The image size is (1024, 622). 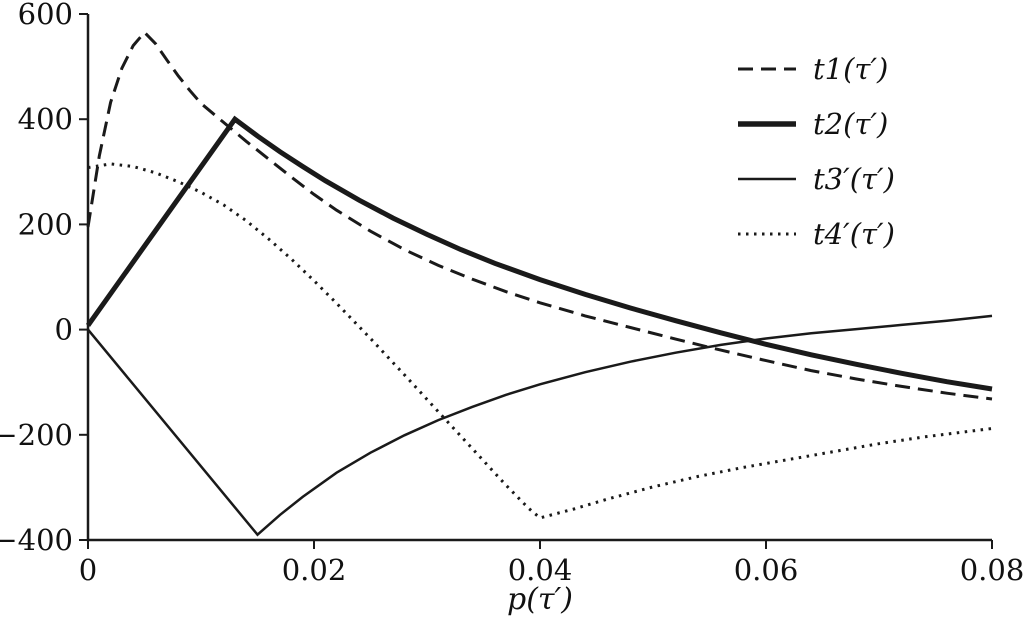 What do you see at coordinates (767, 234) in the screenshot?
I see `t4-dotted-line-sample` at bounding box center [767, 234].